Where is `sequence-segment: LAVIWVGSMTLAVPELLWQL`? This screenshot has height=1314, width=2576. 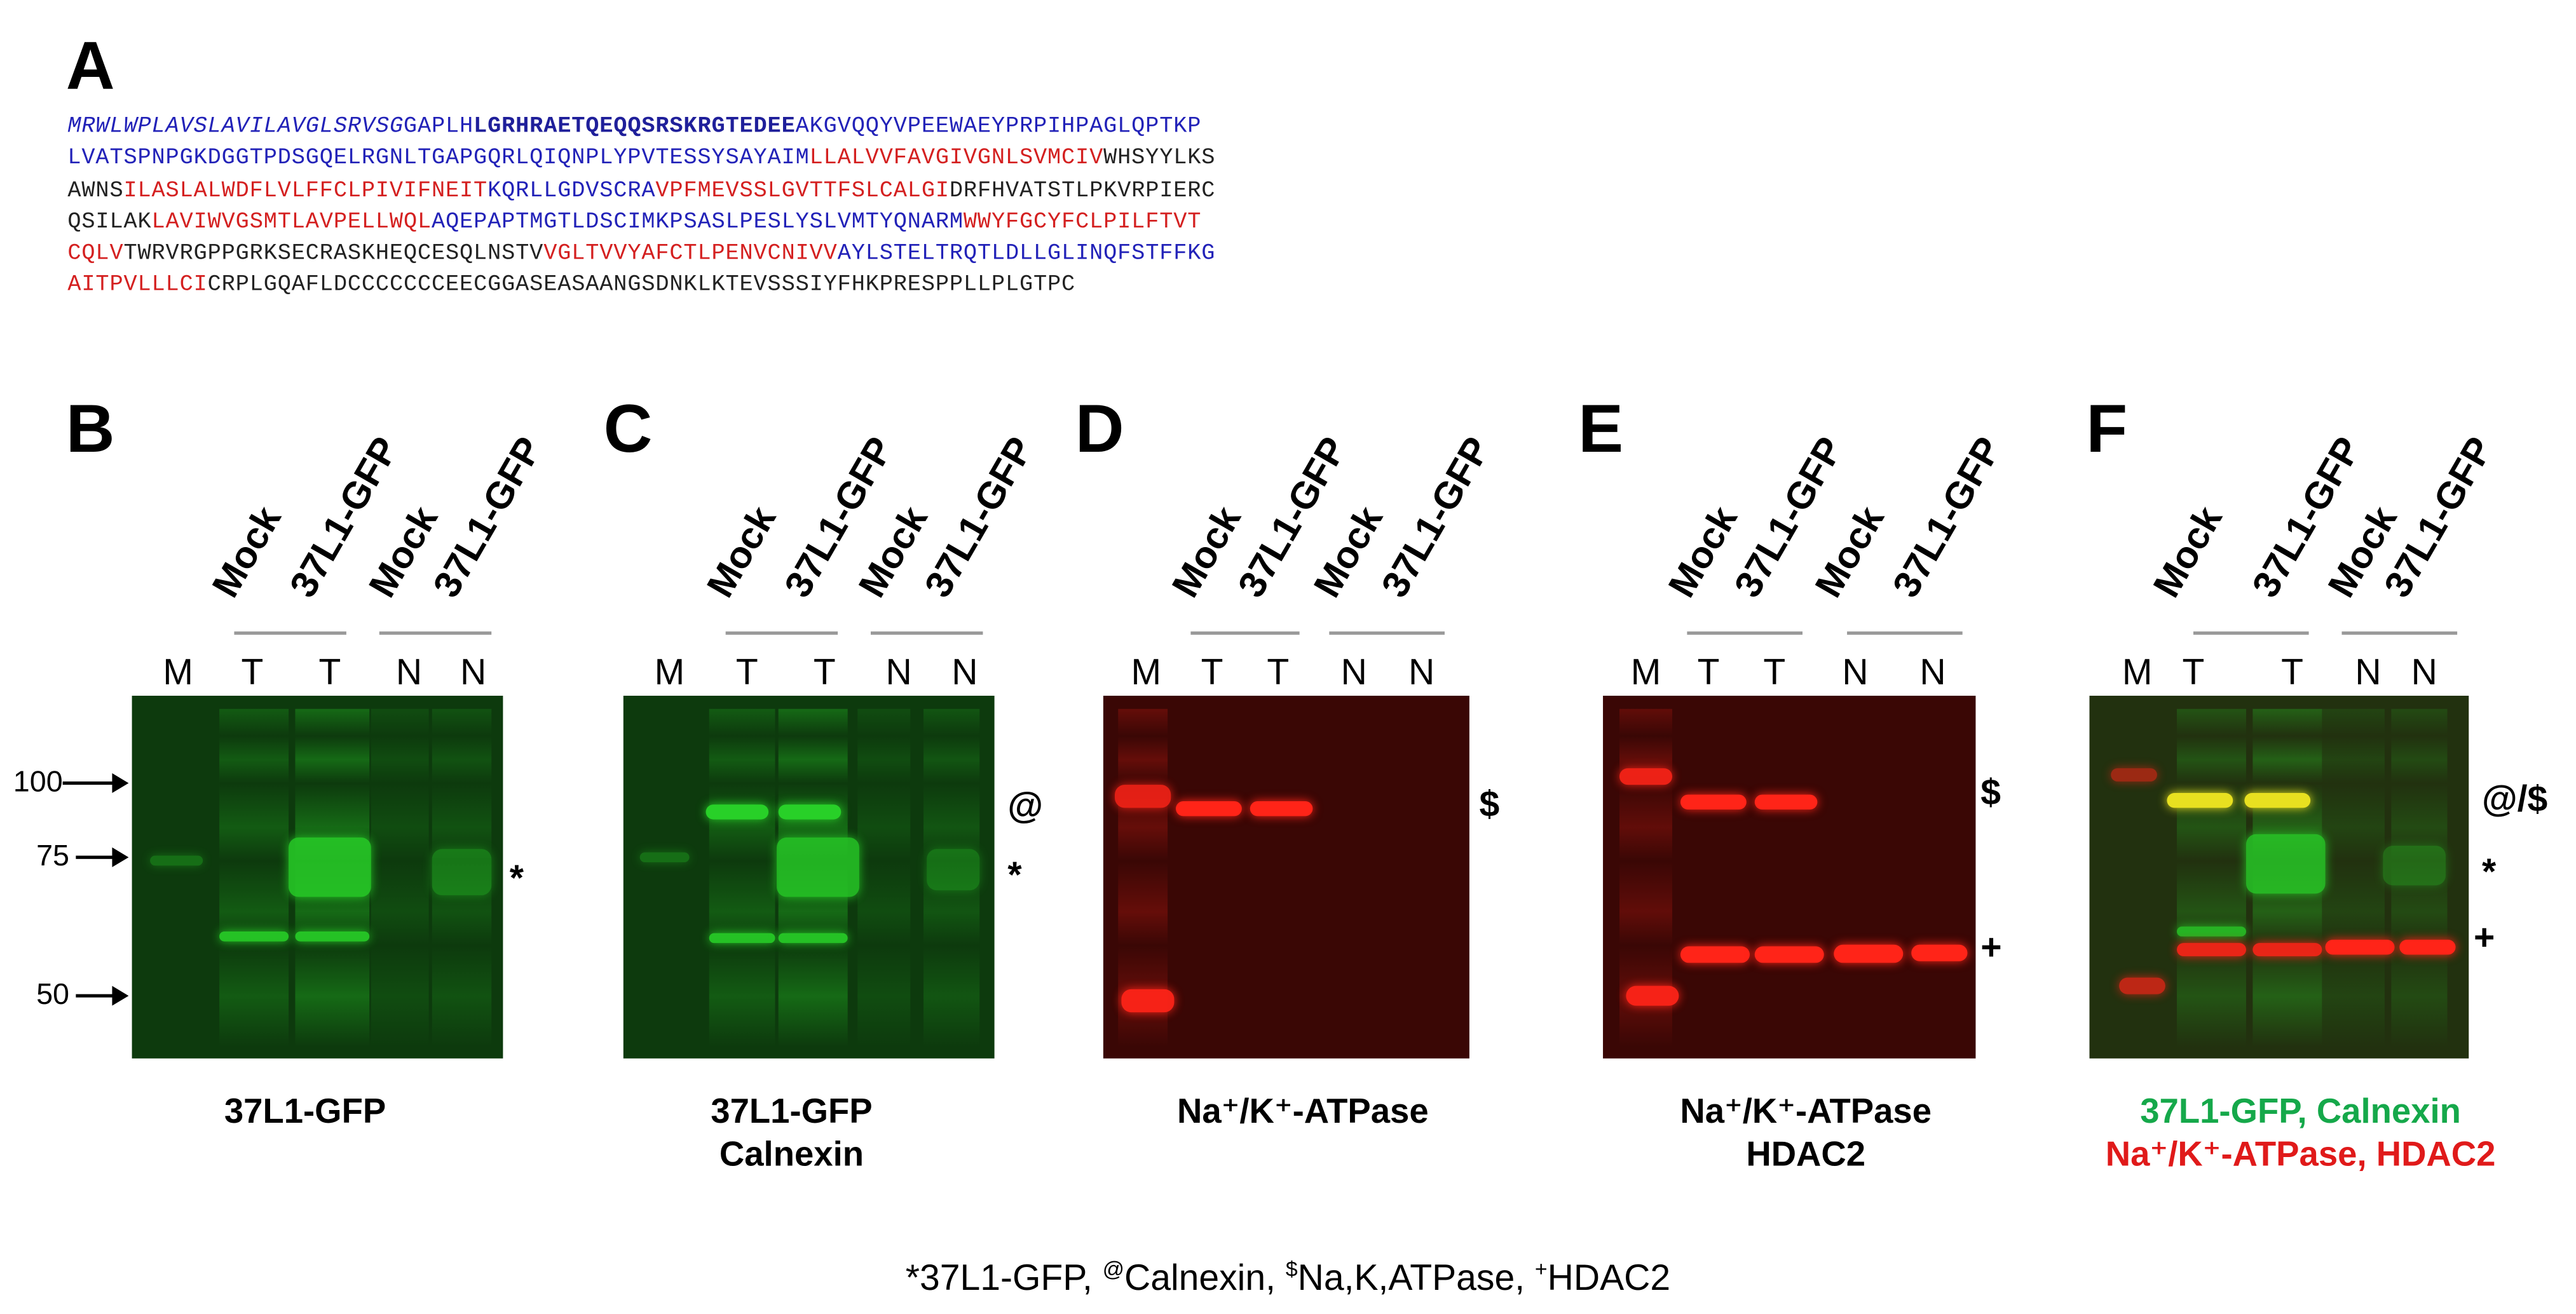
sequence-segment: LAVIWVGSMTLAVPELLWQL is located at coordinates (291, 223).